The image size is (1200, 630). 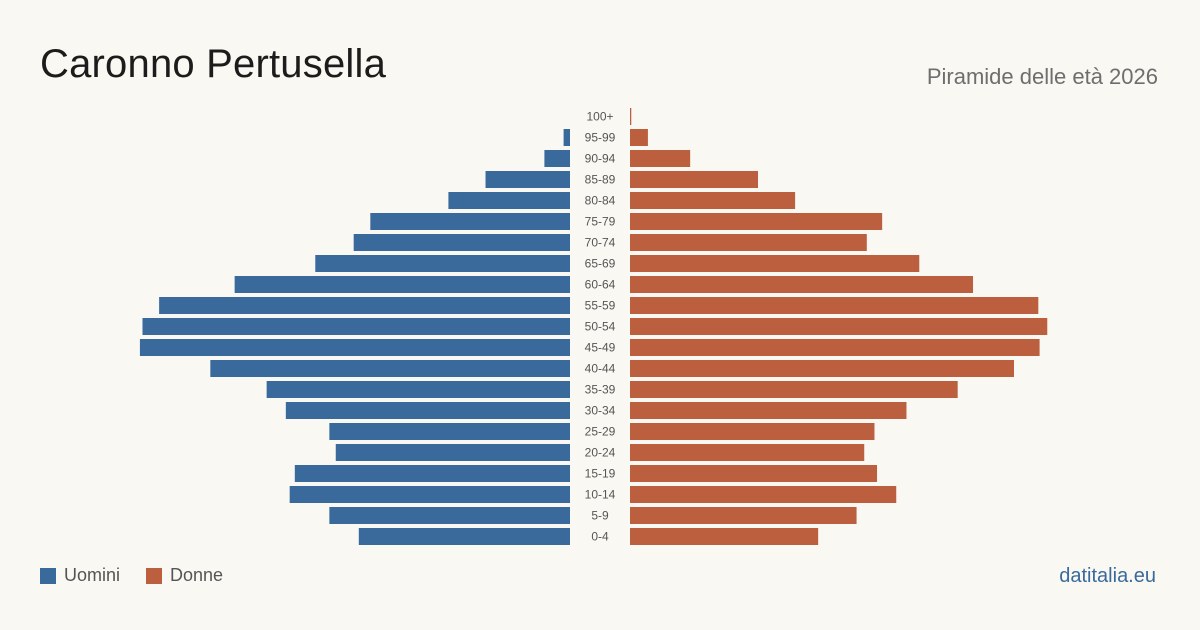 What do you see at coordinates (144, 575) in the screenshot?
I see `legend: Uomini Donne` at bounding box center [144, 575].